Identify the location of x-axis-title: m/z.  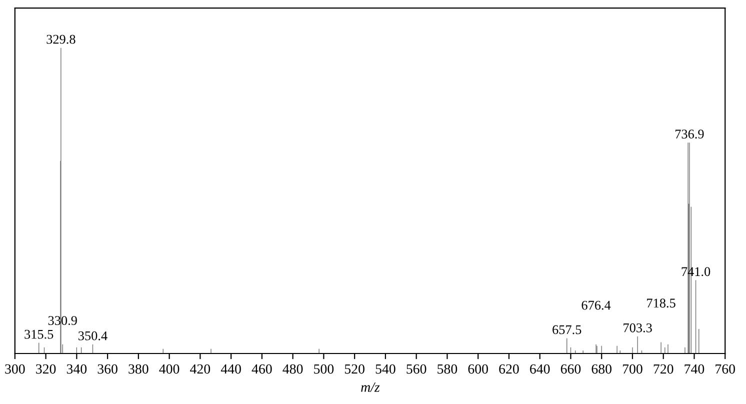
(370, 387).